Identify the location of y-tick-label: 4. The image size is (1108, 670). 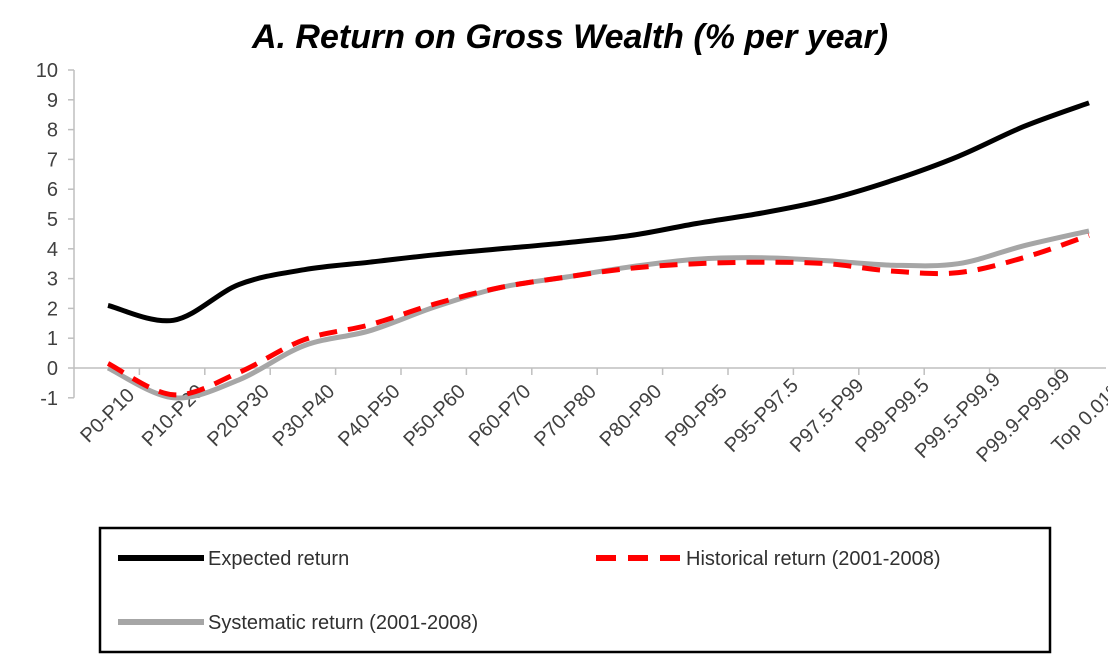
(52, 250).